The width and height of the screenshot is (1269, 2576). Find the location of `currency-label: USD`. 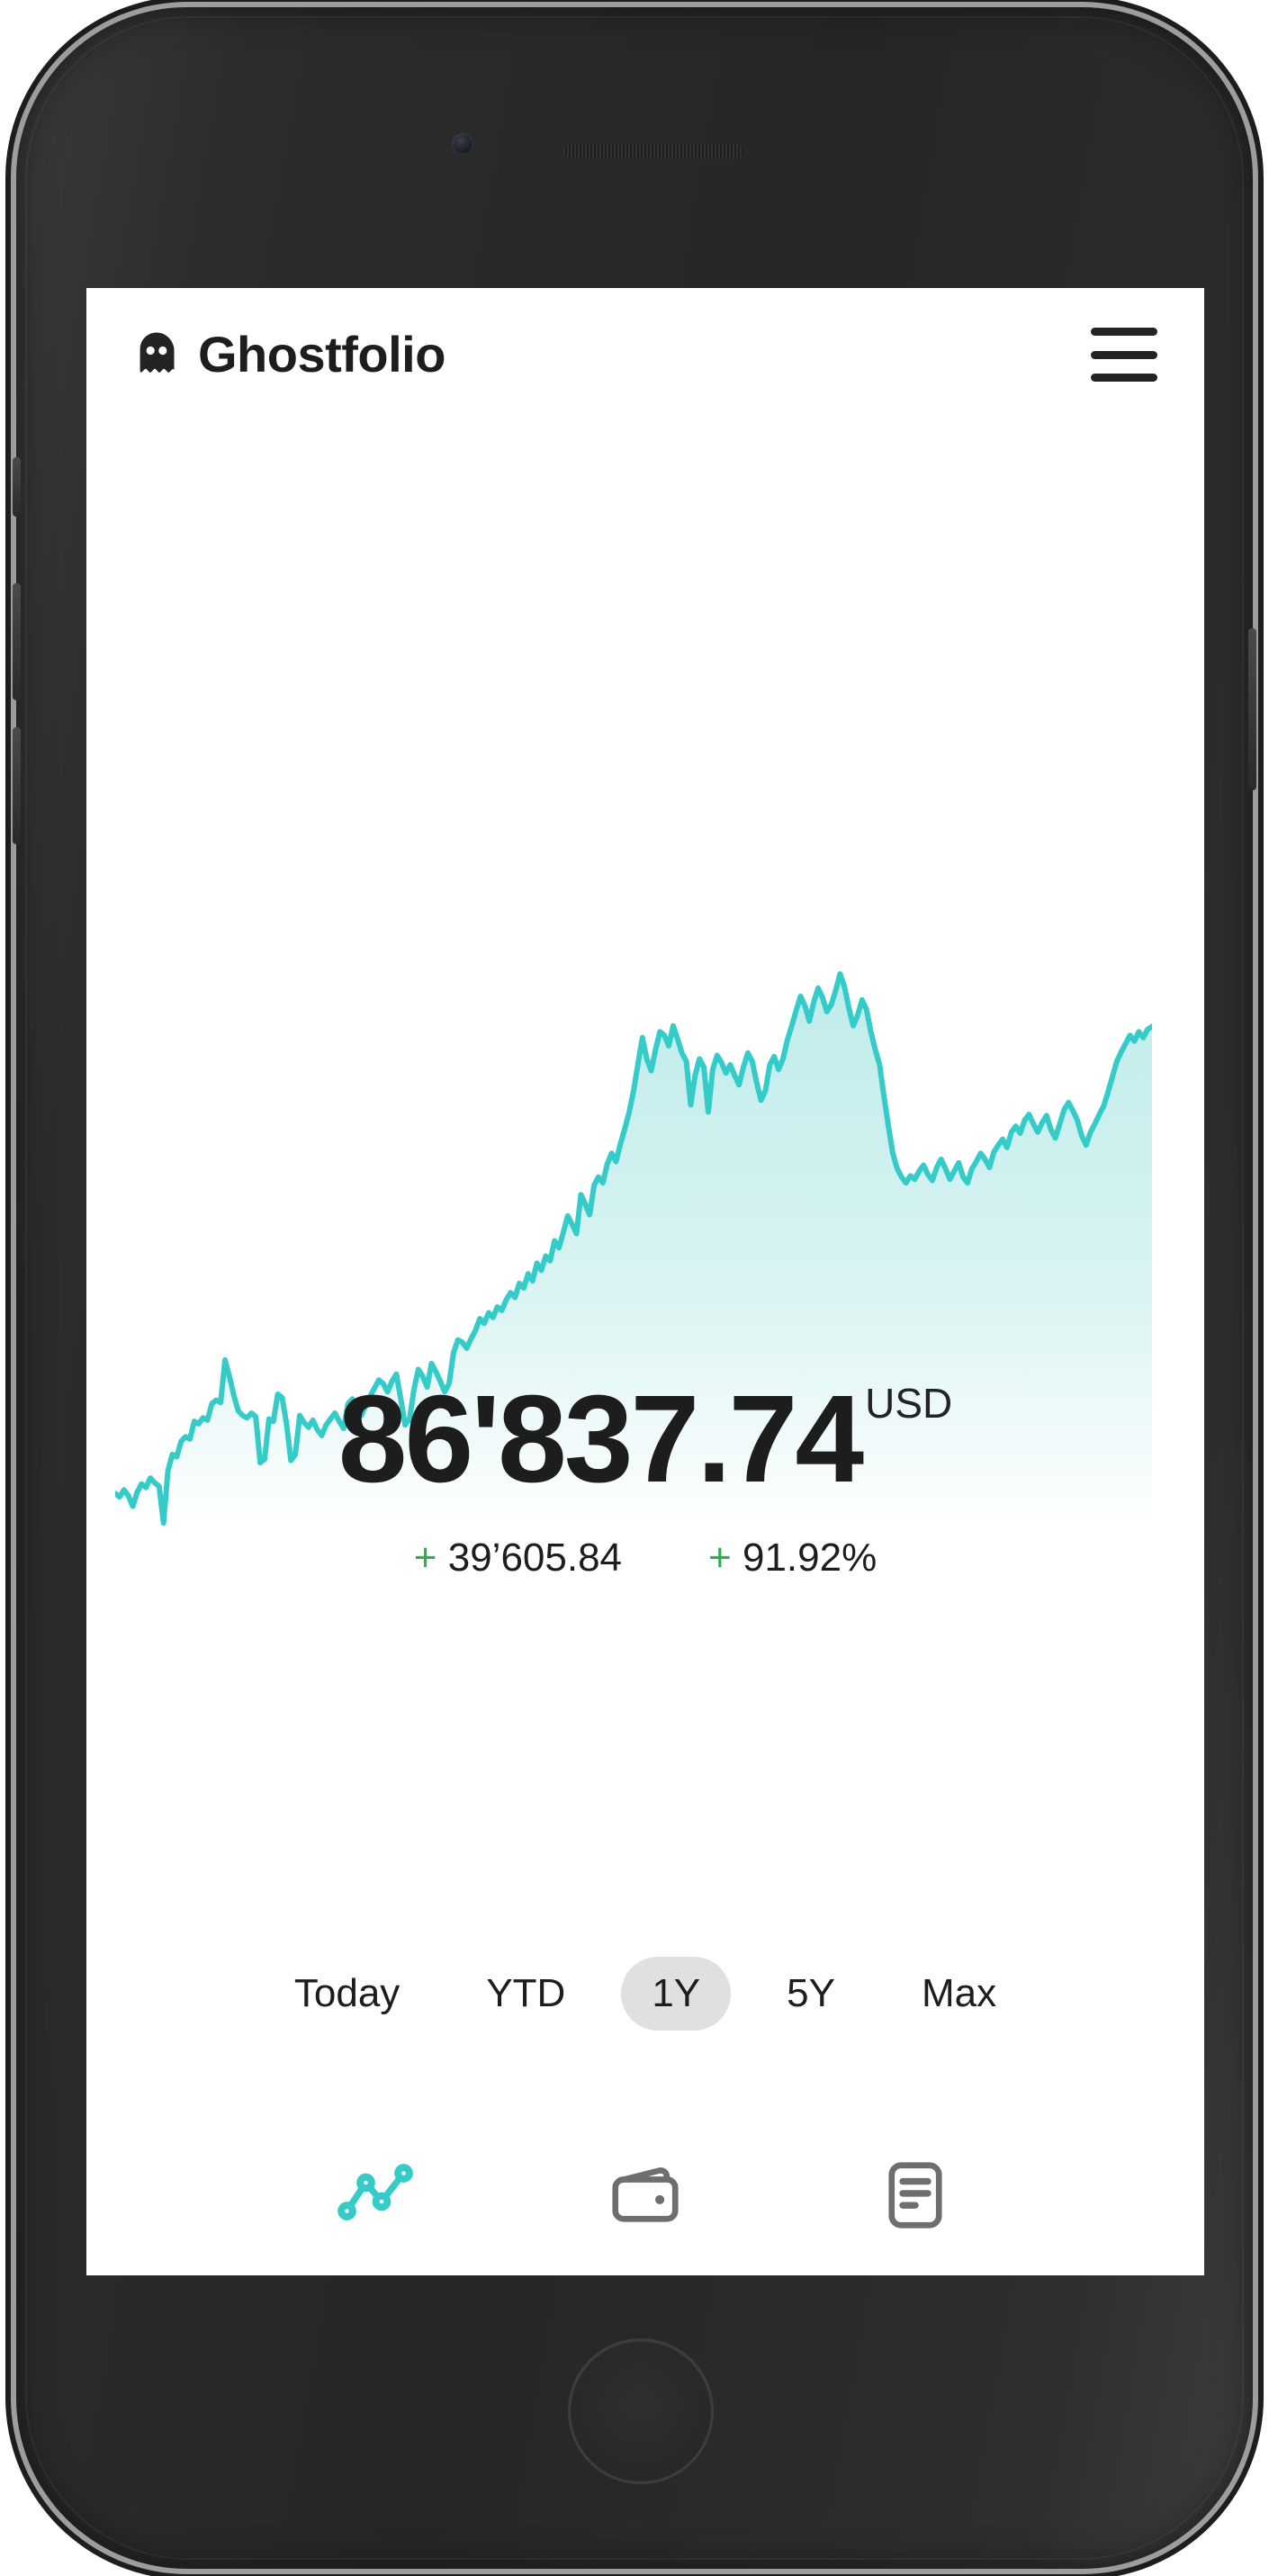

currency-label: USD is located at coordinates (909, 1403).